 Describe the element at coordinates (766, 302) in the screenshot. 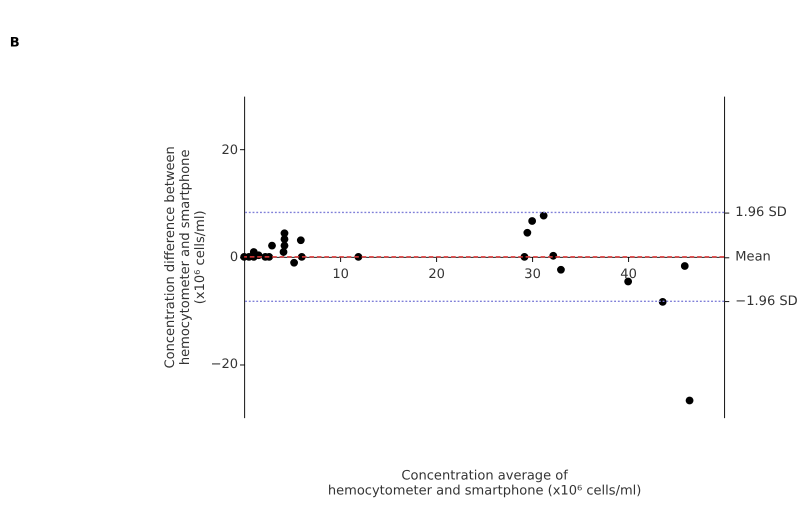

I see `ref-line-label: −1.96 SD` at that location.